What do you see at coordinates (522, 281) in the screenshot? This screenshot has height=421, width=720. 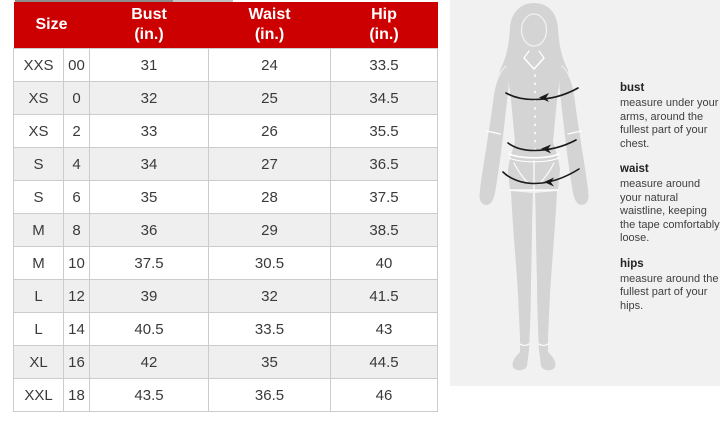 I see `figure-left-leg` at bounding box center [522, 281].